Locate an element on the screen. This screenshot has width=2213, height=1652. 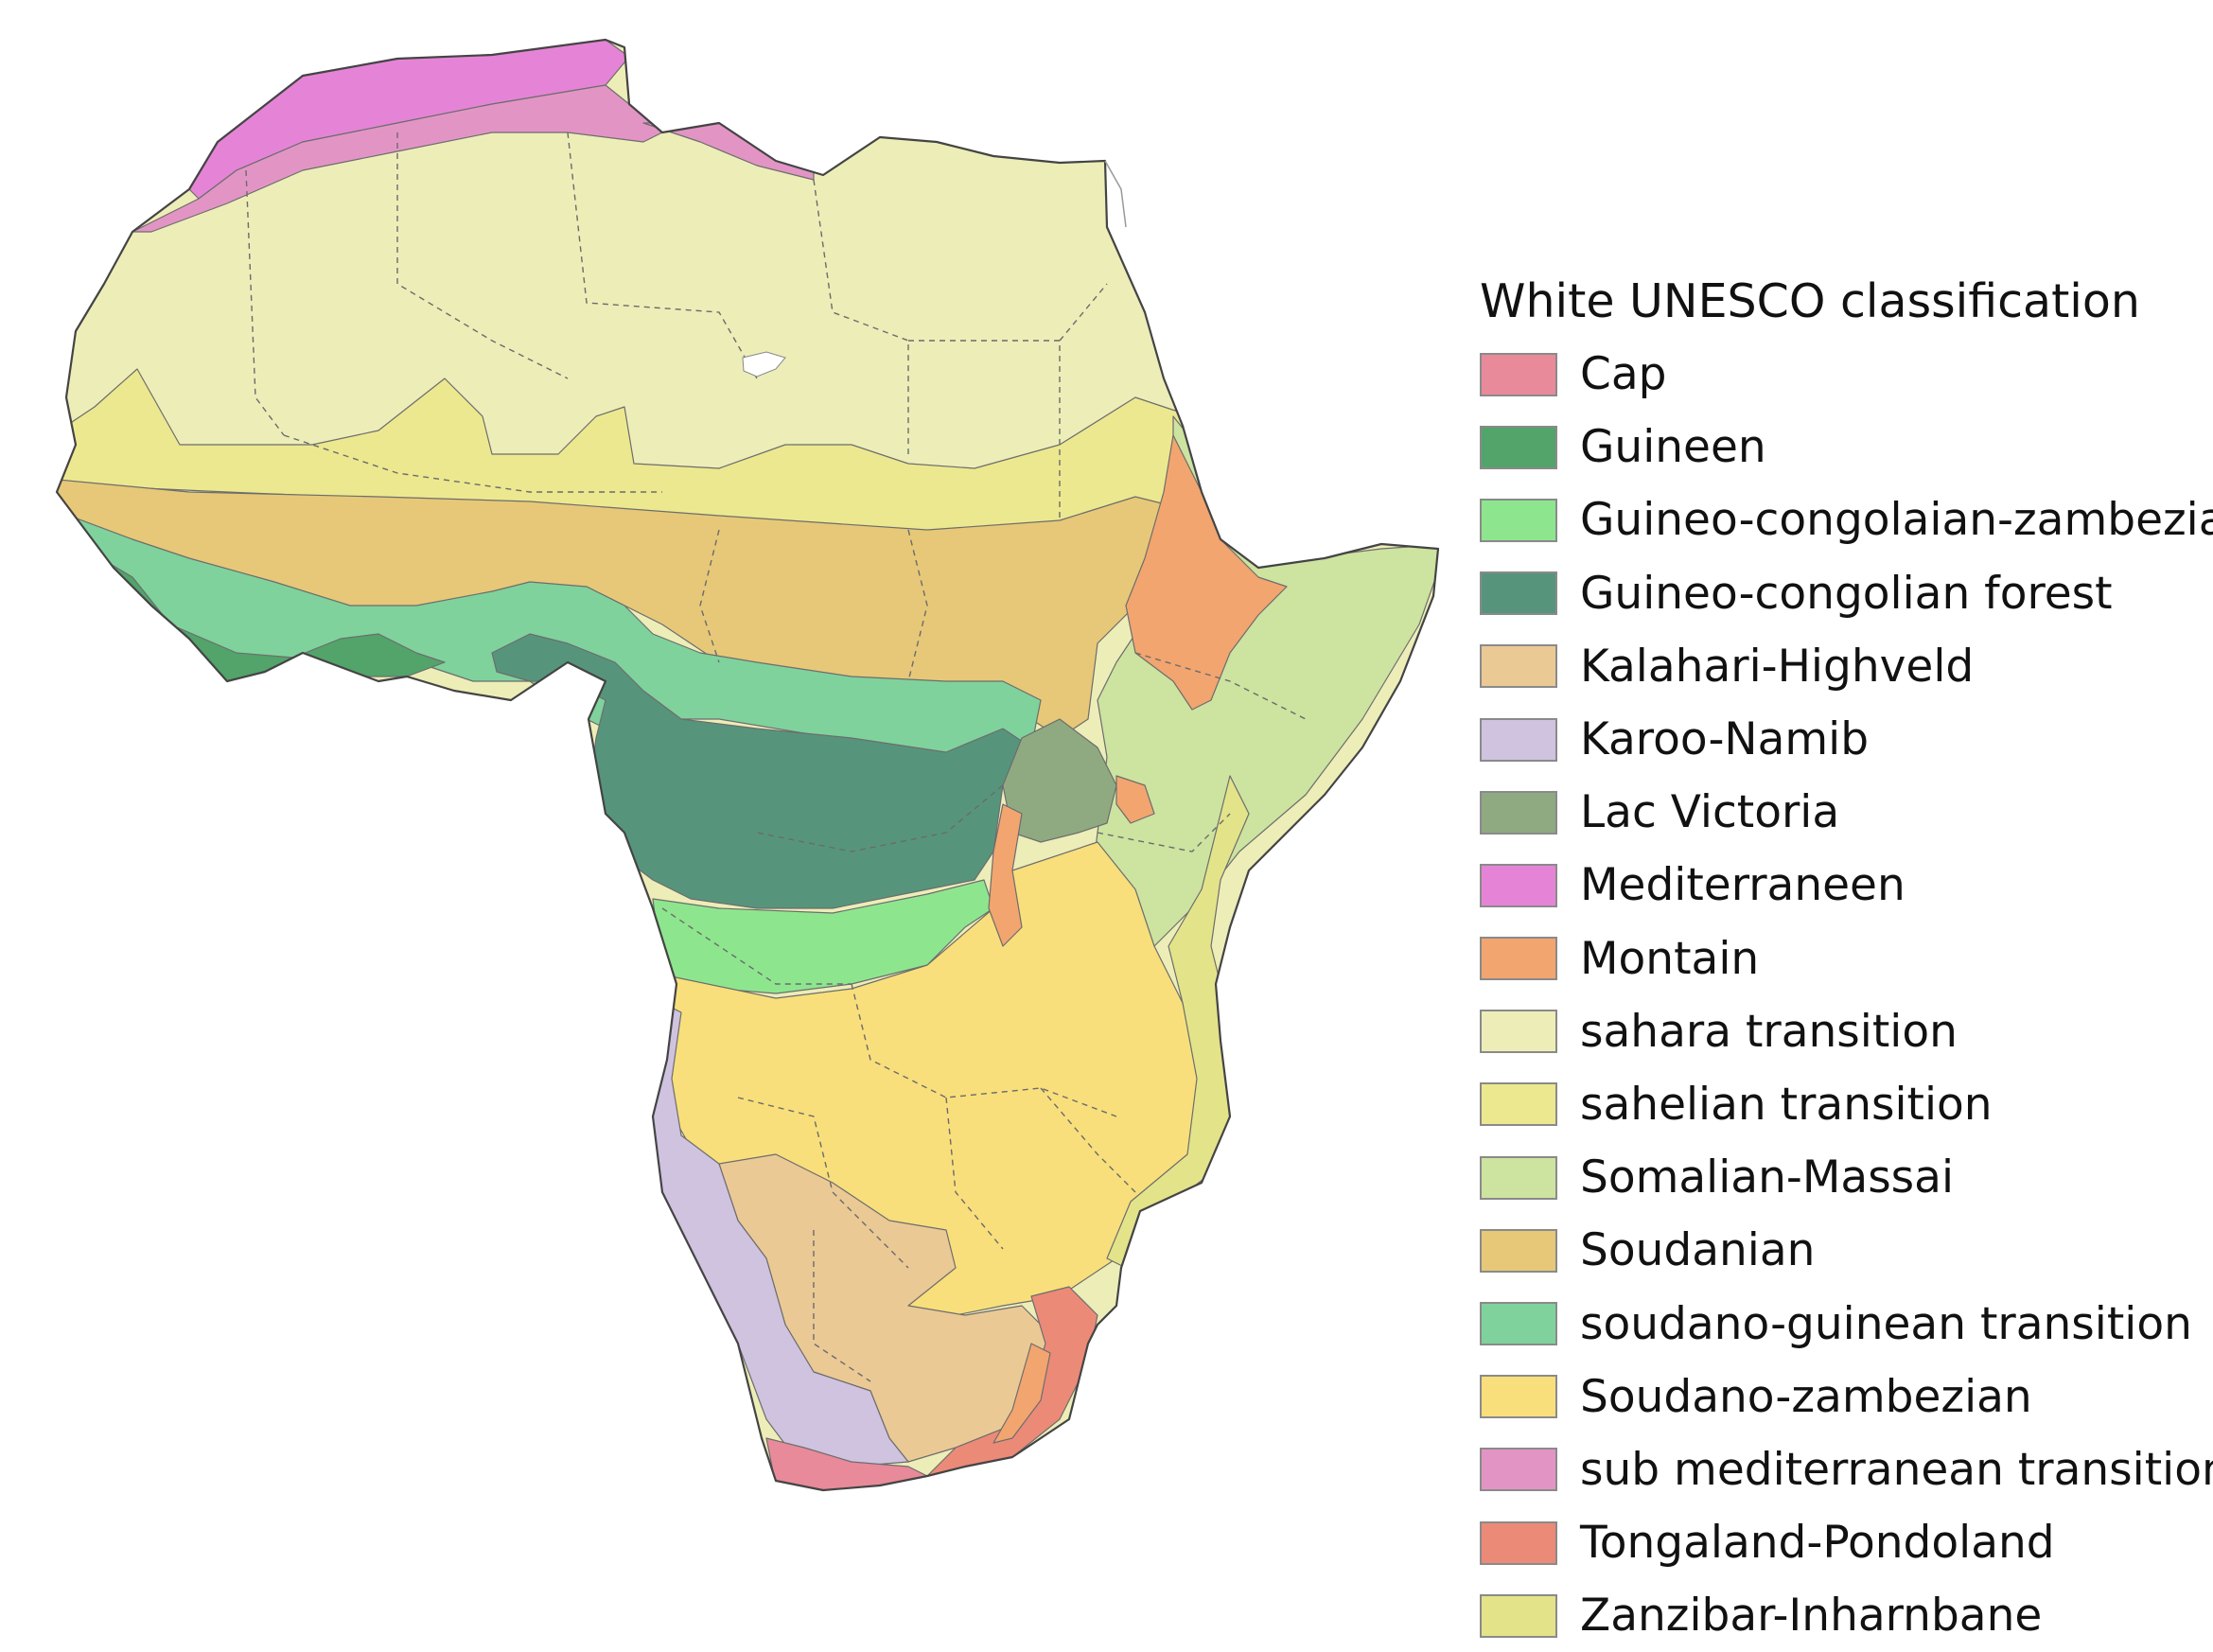
zanzibar-inharnbane-swatch is located at coordinates (1518, 1615).